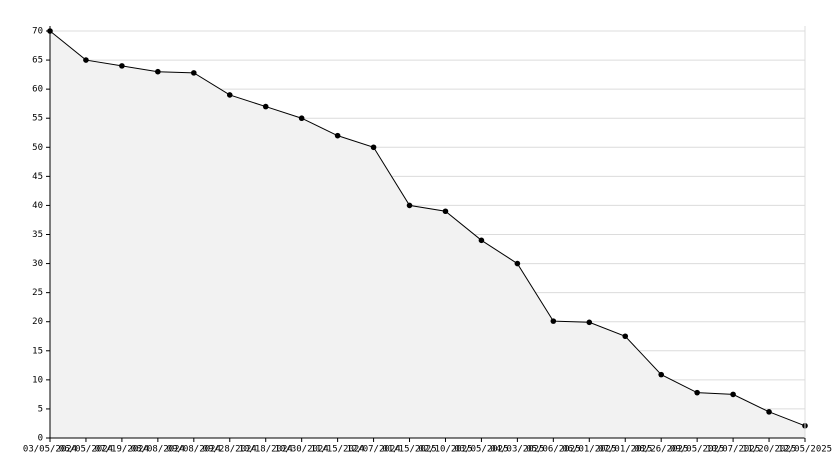  What do you see at coordinates (37, 351) in the screenshot?
I see `y-tick-label: 15` at bounding box center [37, 351].